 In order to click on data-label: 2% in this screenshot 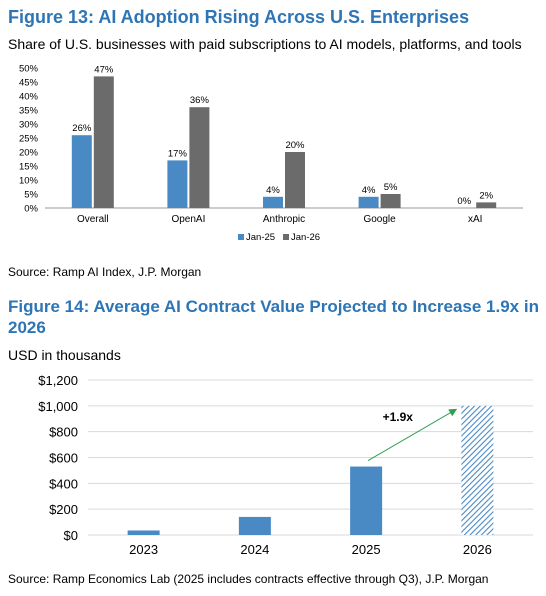, I will do `click(486, 195)`.